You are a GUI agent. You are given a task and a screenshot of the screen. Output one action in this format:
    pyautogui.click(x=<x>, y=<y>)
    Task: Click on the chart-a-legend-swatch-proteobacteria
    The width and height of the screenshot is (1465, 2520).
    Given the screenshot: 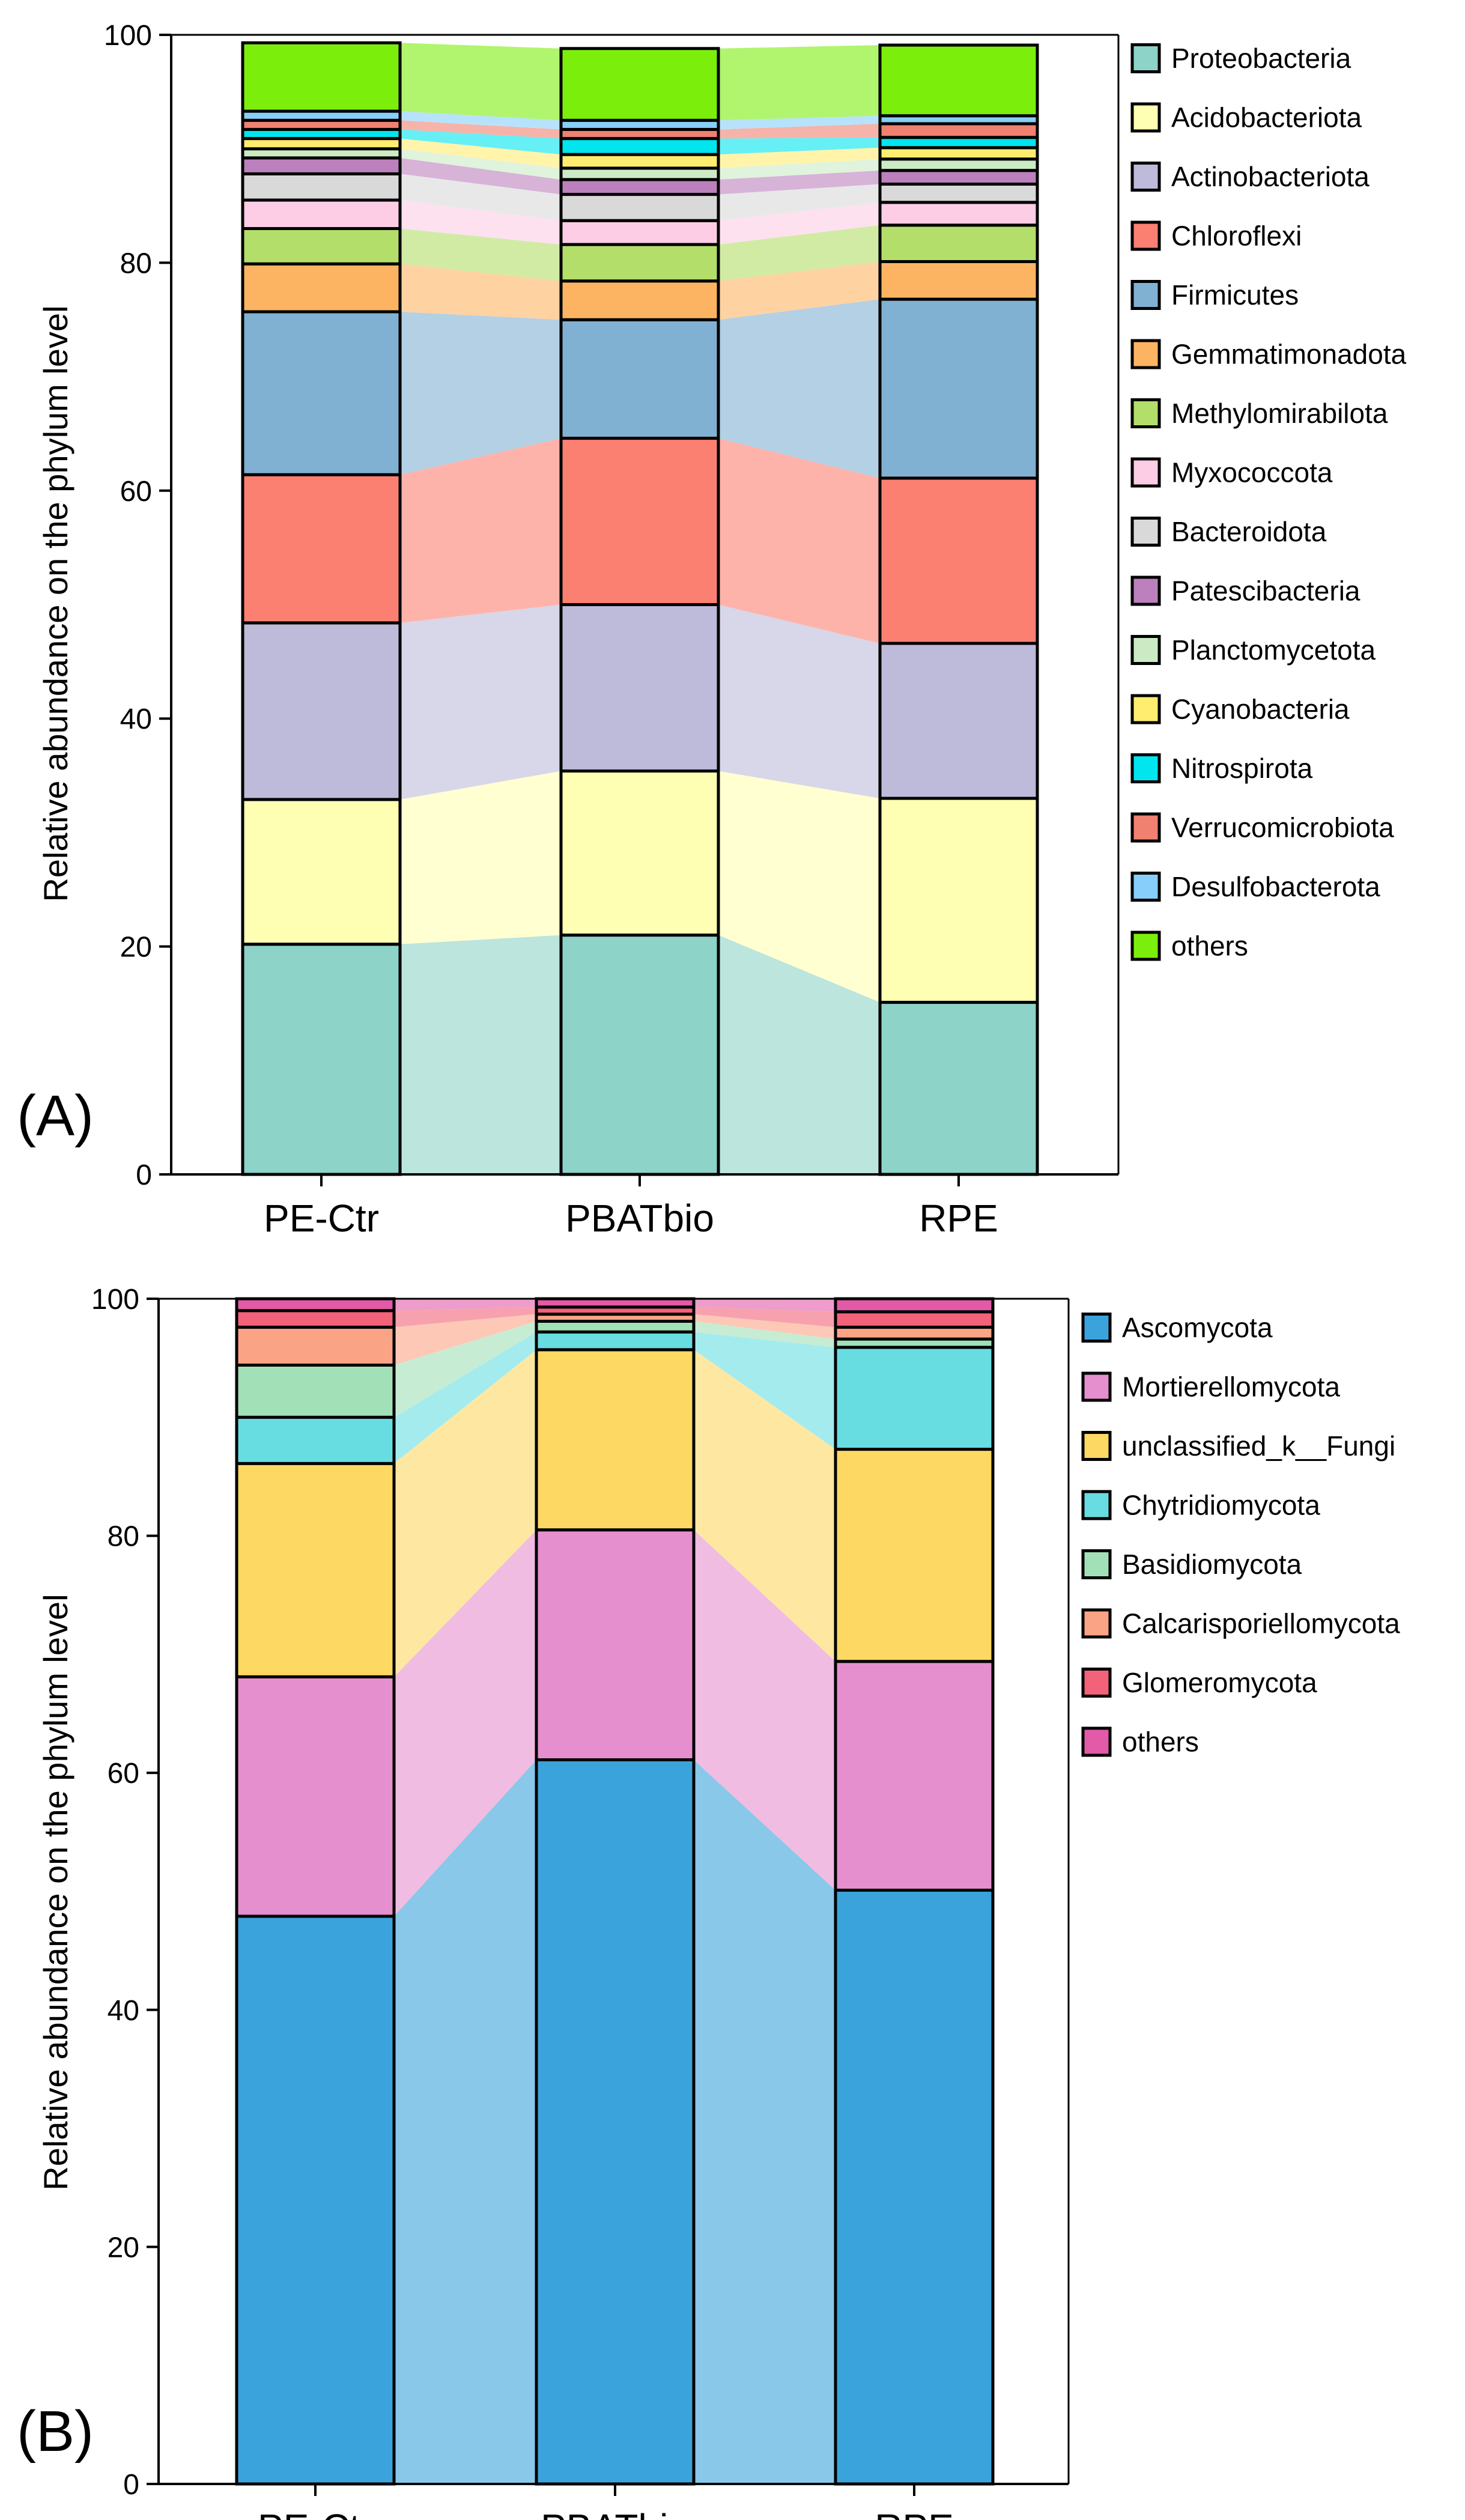 What is the action you would take?
    pyautogui.click(x=1145, y=58)
    